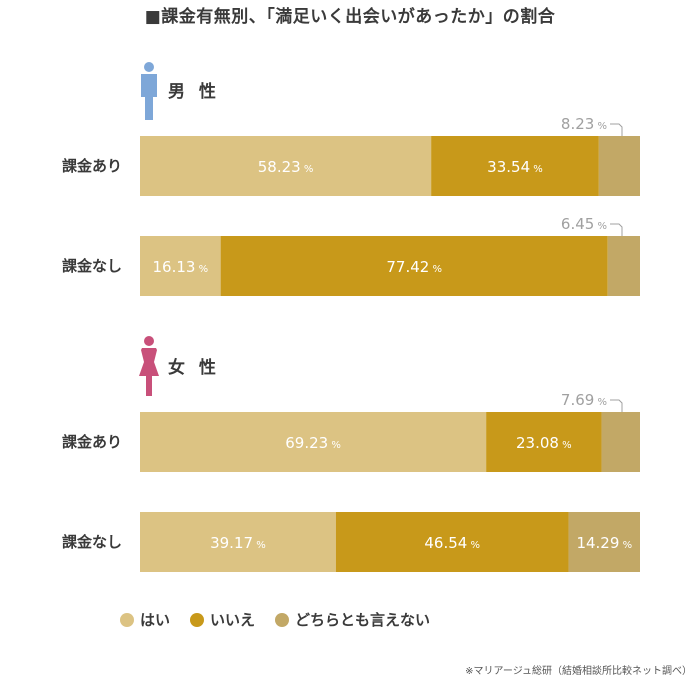 The width and height of the screenshot is (700, 683). I want to click on data-label: 58.23 %, so click(286, 167).